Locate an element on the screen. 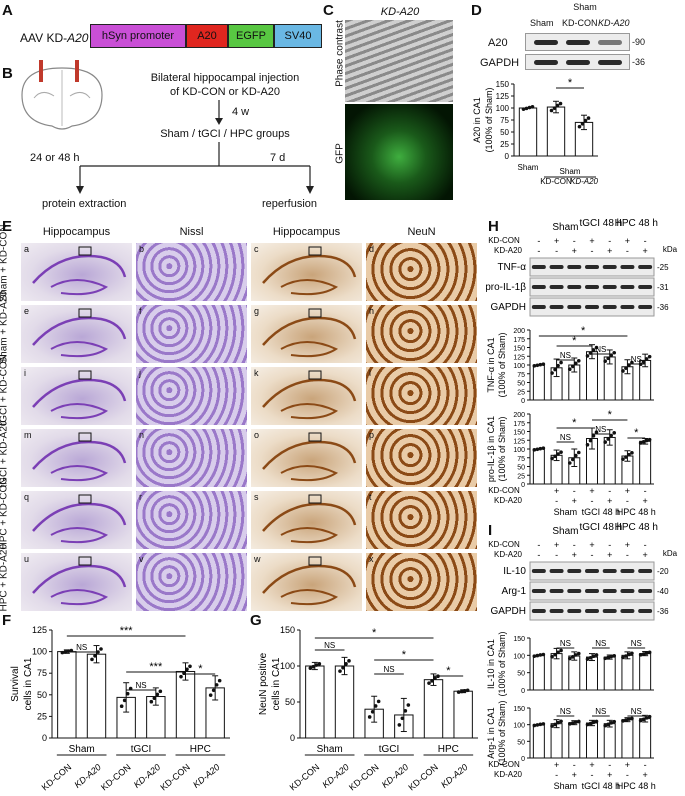 The height and width of the screenshot is (796, 685). panel-e-label: E is located at coordinates (7, 226).